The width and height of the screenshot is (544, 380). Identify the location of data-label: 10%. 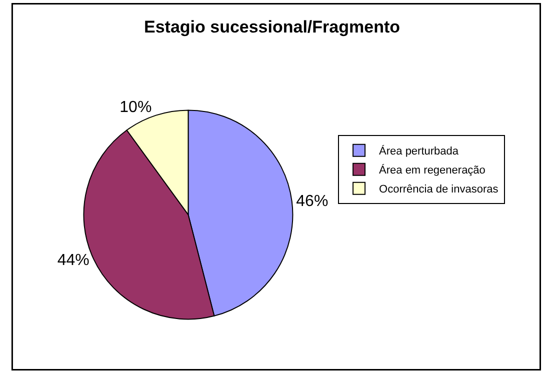
(136, 107).